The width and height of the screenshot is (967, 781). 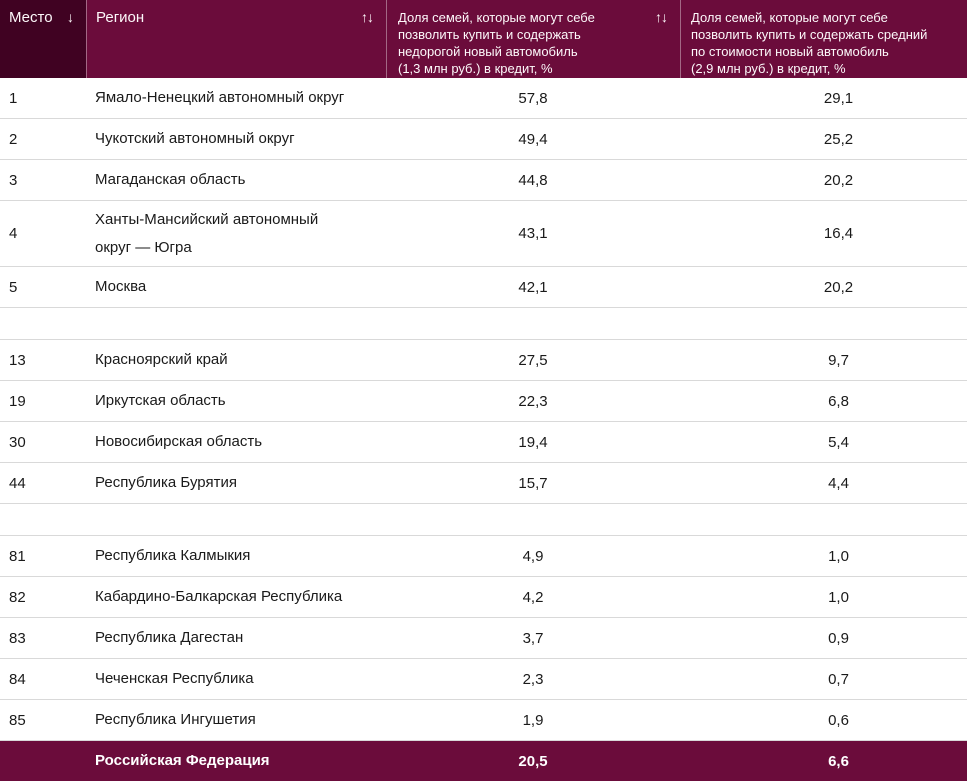 What do you see at coordinates (483, 556) in the screenshot?
I see `table-row: 81 Республика Калмыкия 4,9 1,0` at bounding box center [483, 556].